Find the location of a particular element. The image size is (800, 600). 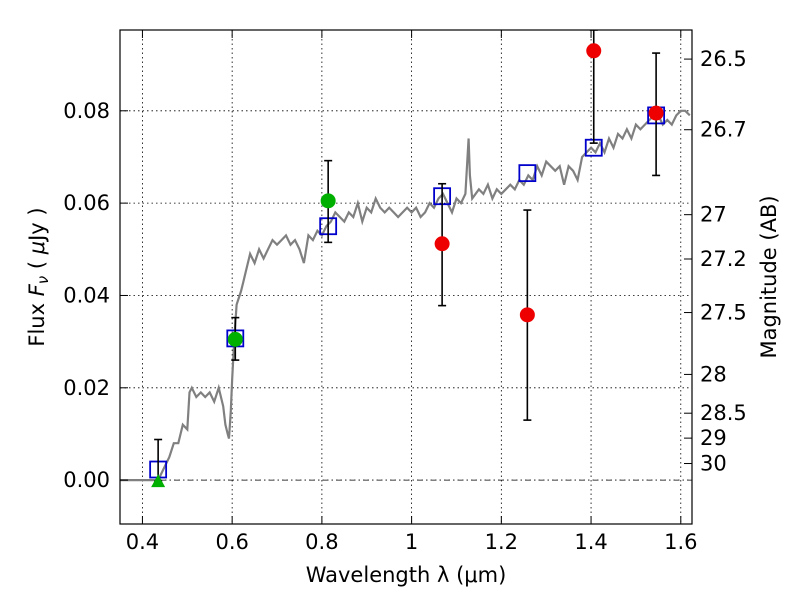

y-tick-label: 0.04 is located at coordinates (86, 295).